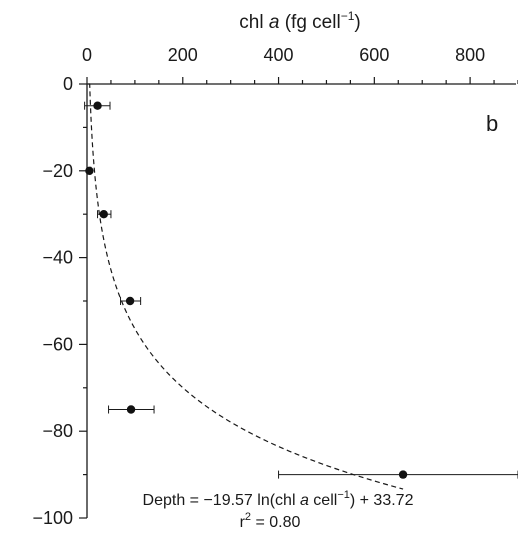 This screenshot has width=518, height=542. What do you see at coordinates (87, 55) in the screenshot?
I see `x-tick-label: 0` at bounding box center [87, 55].